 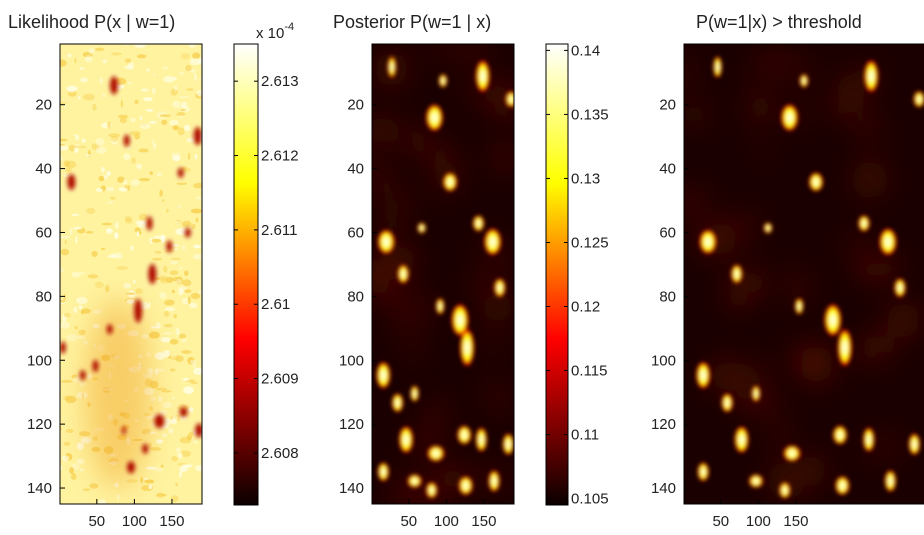 What do you see at coordinates (289, 27) in the screenshot?
I see `colorbar-exponent: -4` at bounding box center [289, 27].